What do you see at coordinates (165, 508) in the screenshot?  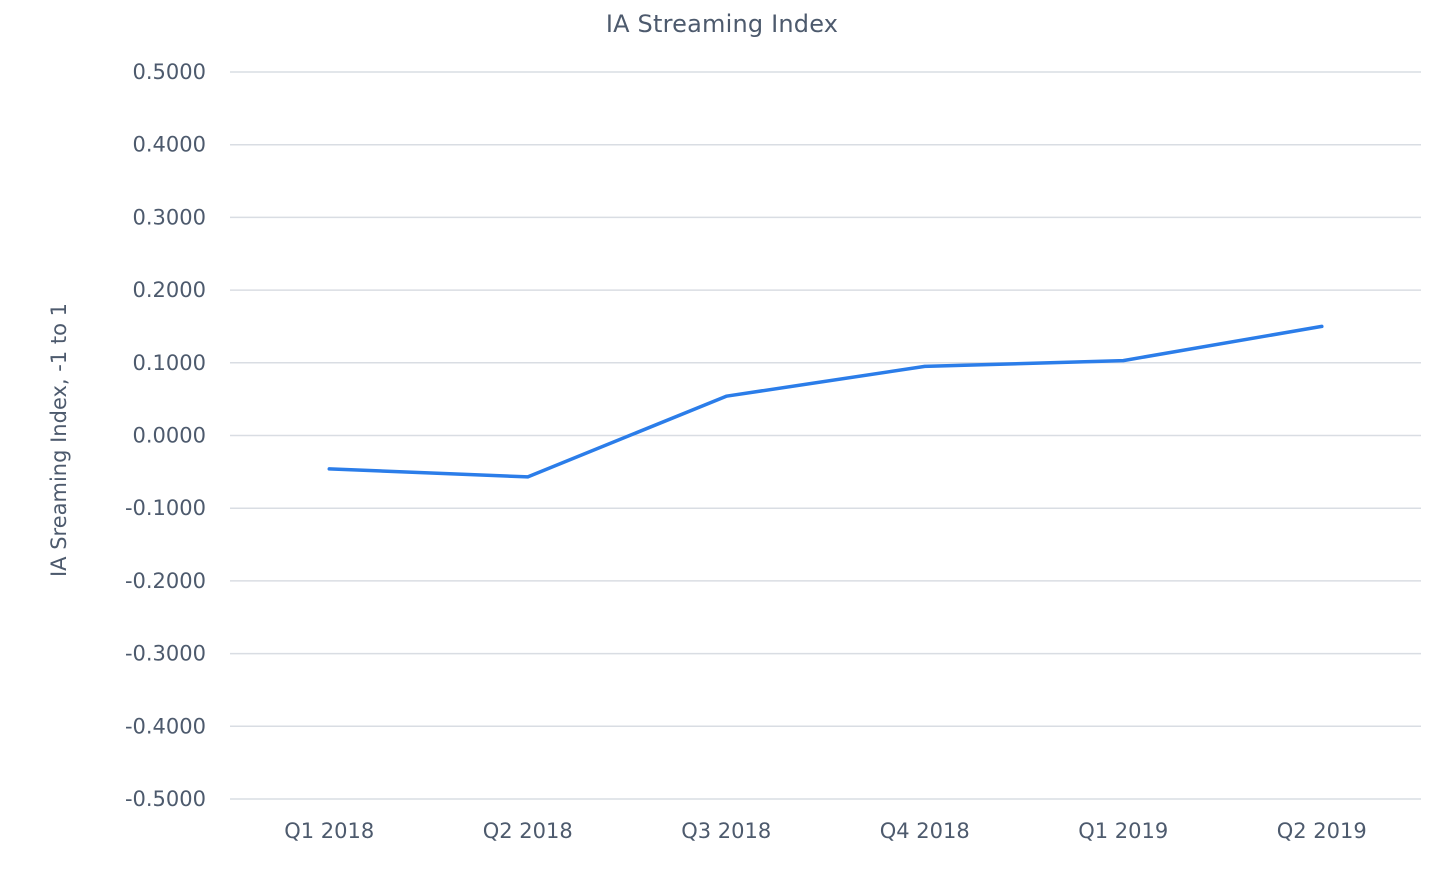 I see `y-tick-label: -0.1000` at bounding box center [165, 508].